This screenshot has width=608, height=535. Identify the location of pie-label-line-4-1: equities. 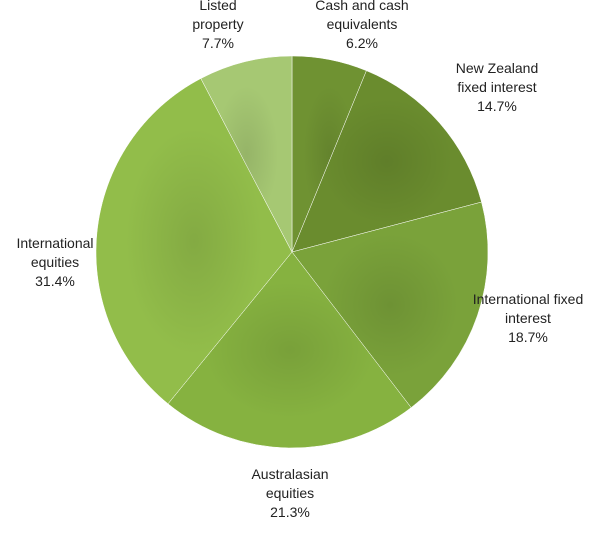
(55, 262).